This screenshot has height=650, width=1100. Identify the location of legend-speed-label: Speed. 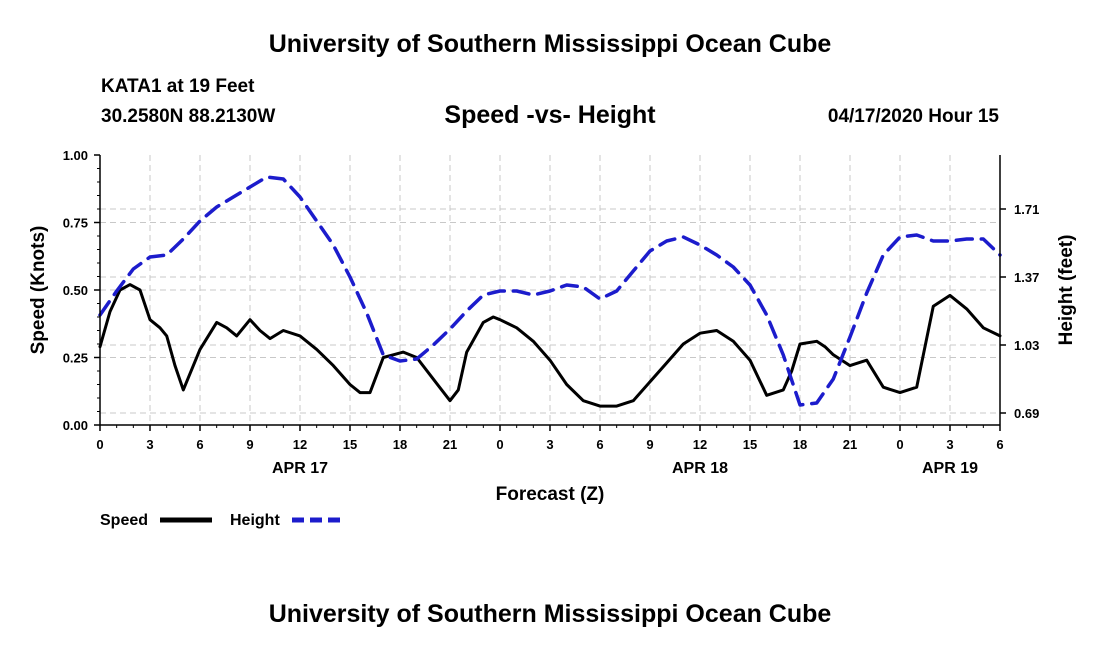
(124, 520).